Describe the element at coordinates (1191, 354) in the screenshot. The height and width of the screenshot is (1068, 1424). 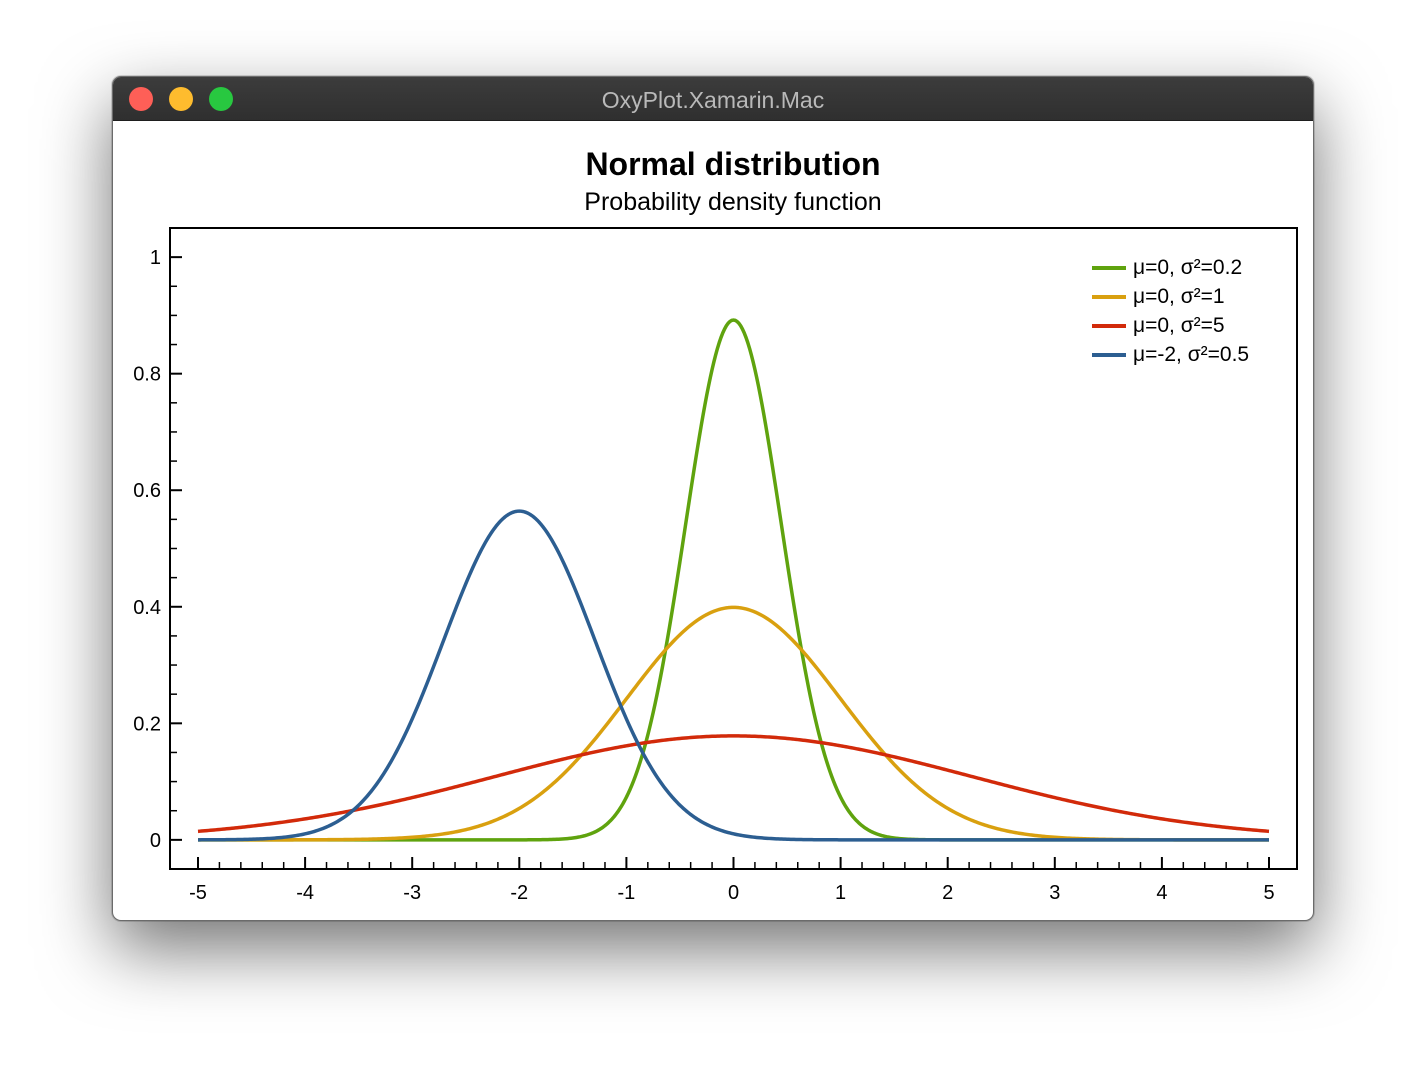
I see `legend-label: μ=-2, σ²=0.5` at that location.